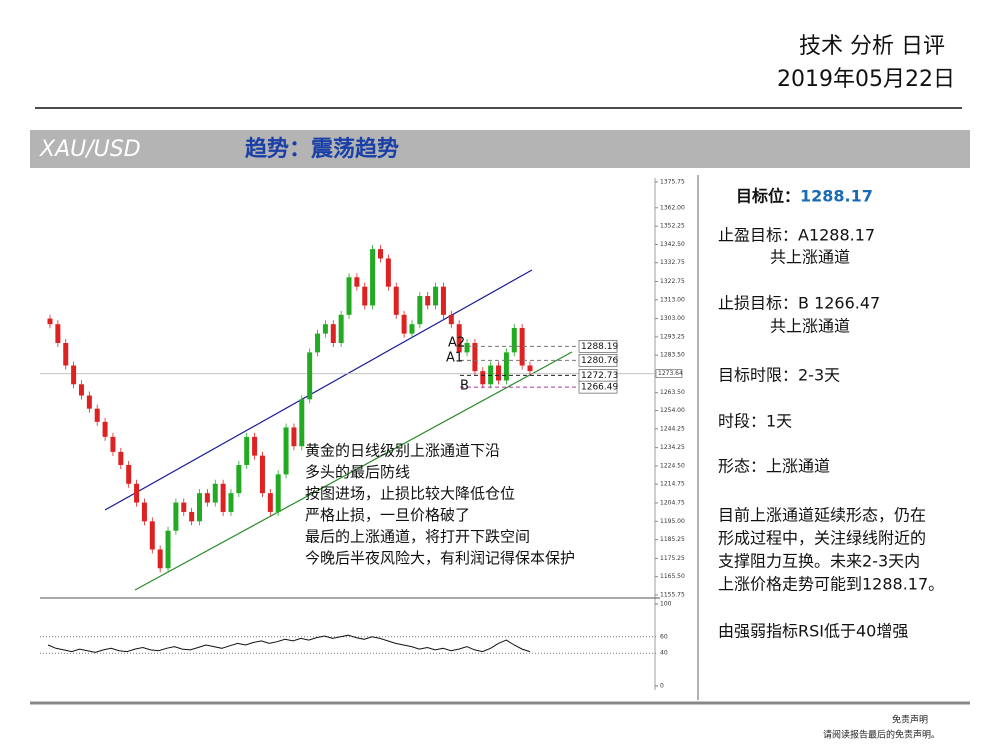 The width and height of the screenshot is (1000, 753). I want to click on current-price-box, so click(669, 373).